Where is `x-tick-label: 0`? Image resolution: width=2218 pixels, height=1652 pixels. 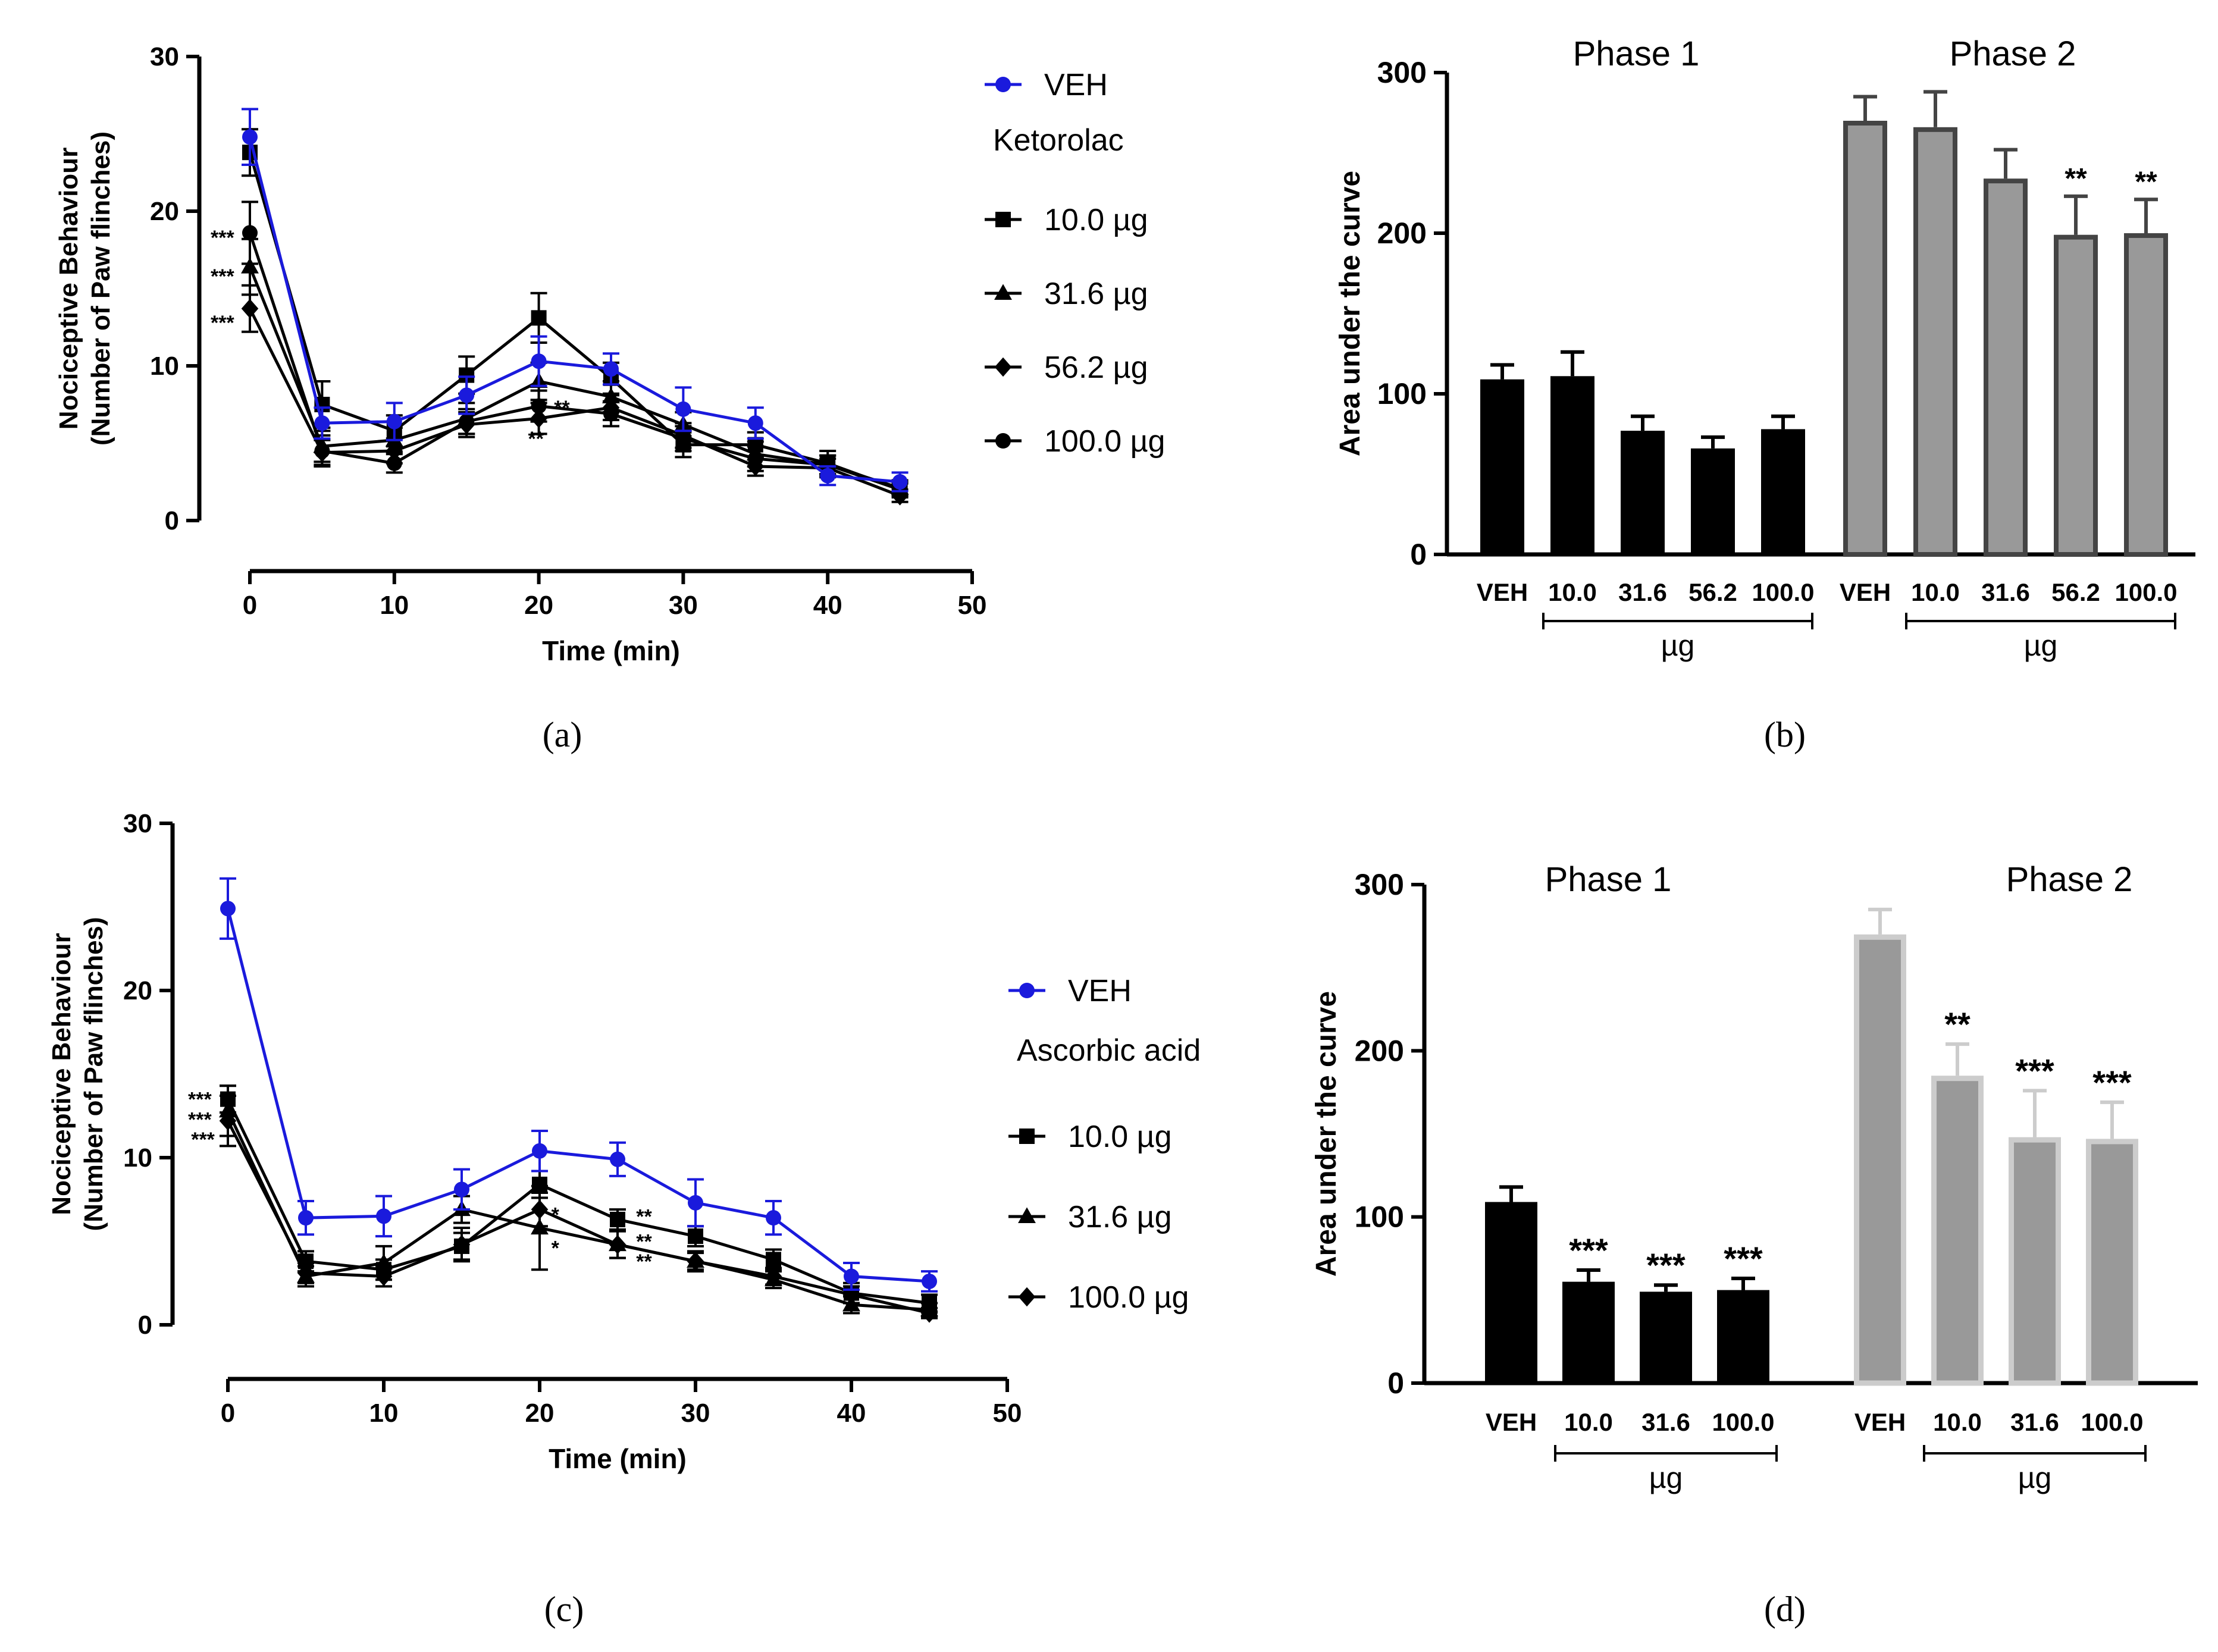
x-tick-label: 0 is located at coordinates (228, 1413).